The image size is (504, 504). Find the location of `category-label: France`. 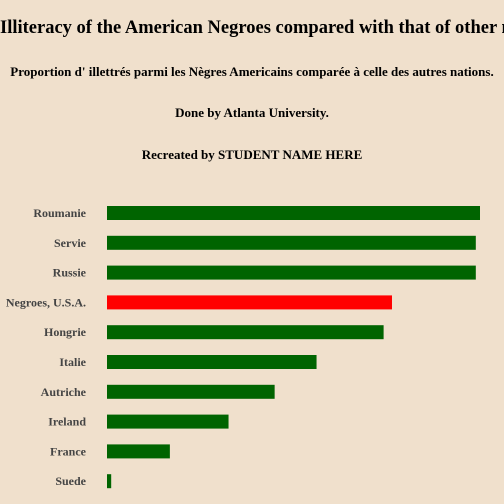

category-label: France is located at coordinates (68, 451).